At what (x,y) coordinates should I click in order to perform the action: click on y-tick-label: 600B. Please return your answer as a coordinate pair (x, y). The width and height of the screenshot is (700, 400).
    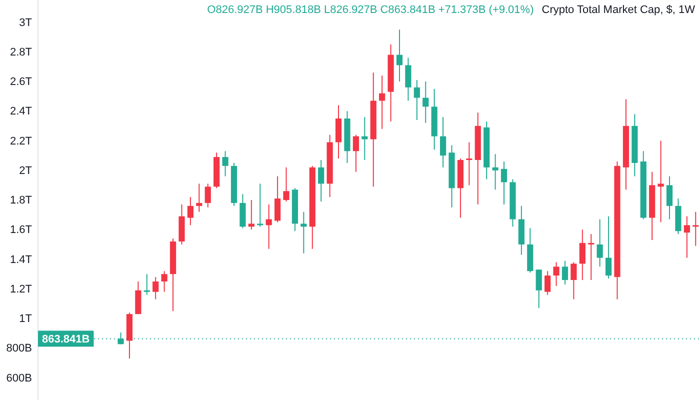
    Looking at the image, I should click on (19, 378).